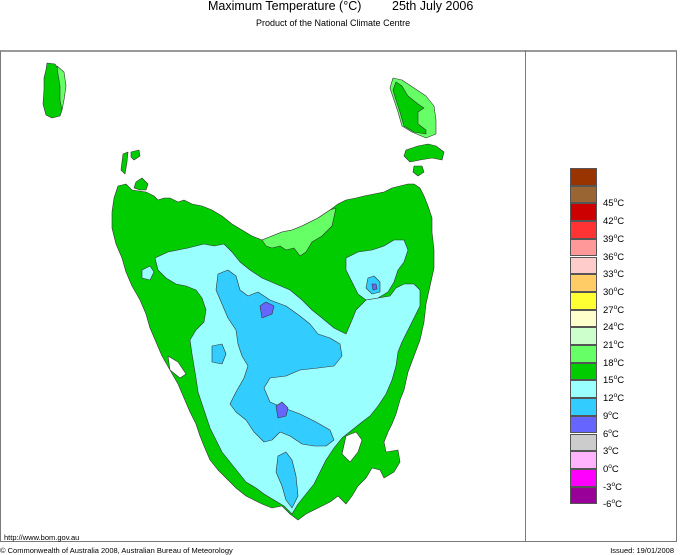 Image resolution: width=680 pixels, height=555 pixels. I want to click on cold-spot-west, so click(148, 273).